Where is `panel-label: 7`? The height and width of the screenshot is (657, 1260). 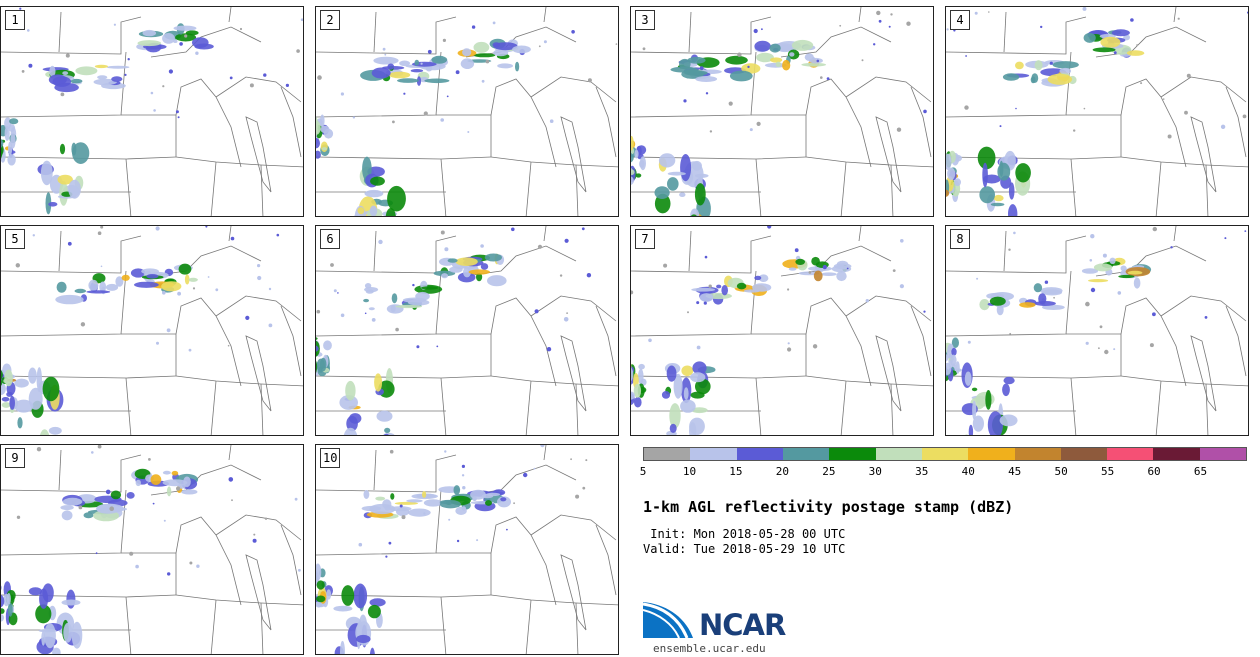 panel-label: 7 is located at coordinates (645, 239).